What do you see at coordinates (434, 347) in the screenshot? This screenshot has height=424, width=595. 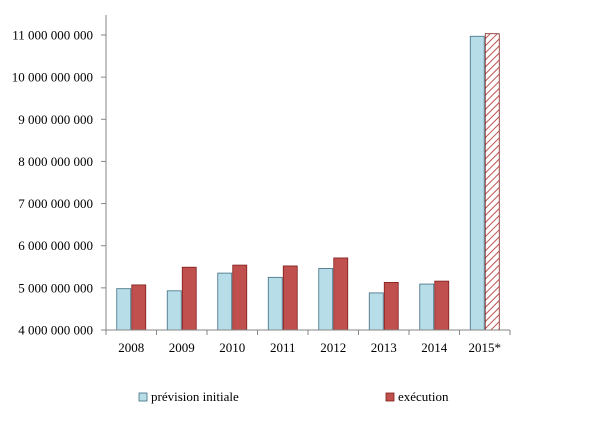 I see `x-tick-label: 2014` at bounding box center [434, 347].